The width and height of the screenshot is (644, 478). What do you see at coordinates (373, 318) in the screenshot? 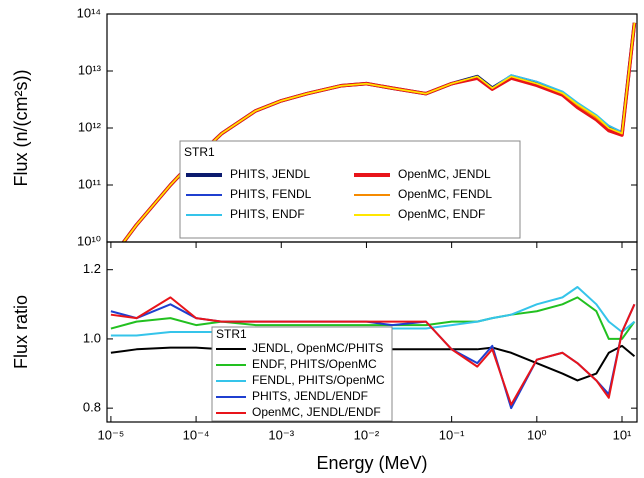
I see `series-line` at bounding box center [373, 318].